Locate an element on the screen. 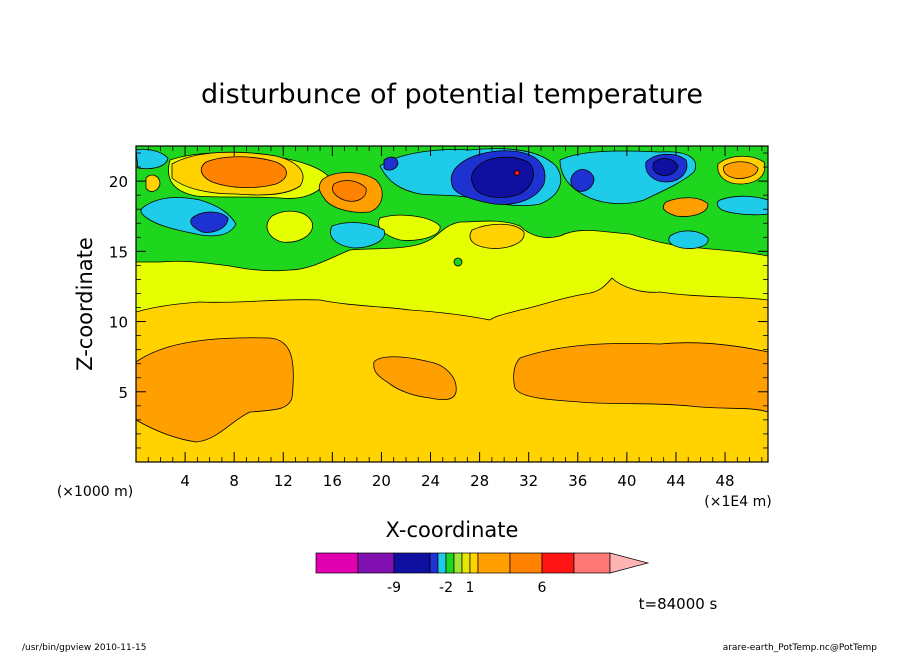 This screenshot has width=904, height=654. y-tick-label: 5 is located at coordinates (123, 393).